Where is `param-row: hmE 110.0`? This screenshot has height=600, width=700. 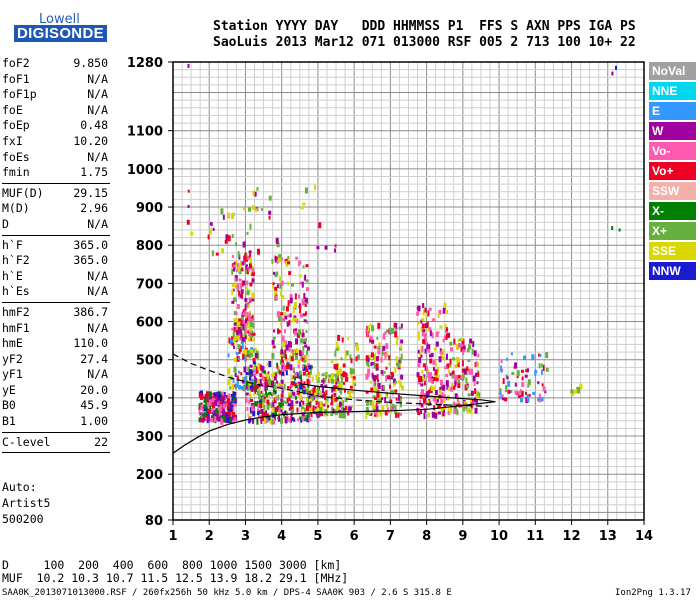 param-row: hmE 110.0 is located at coordinates (55, 344).